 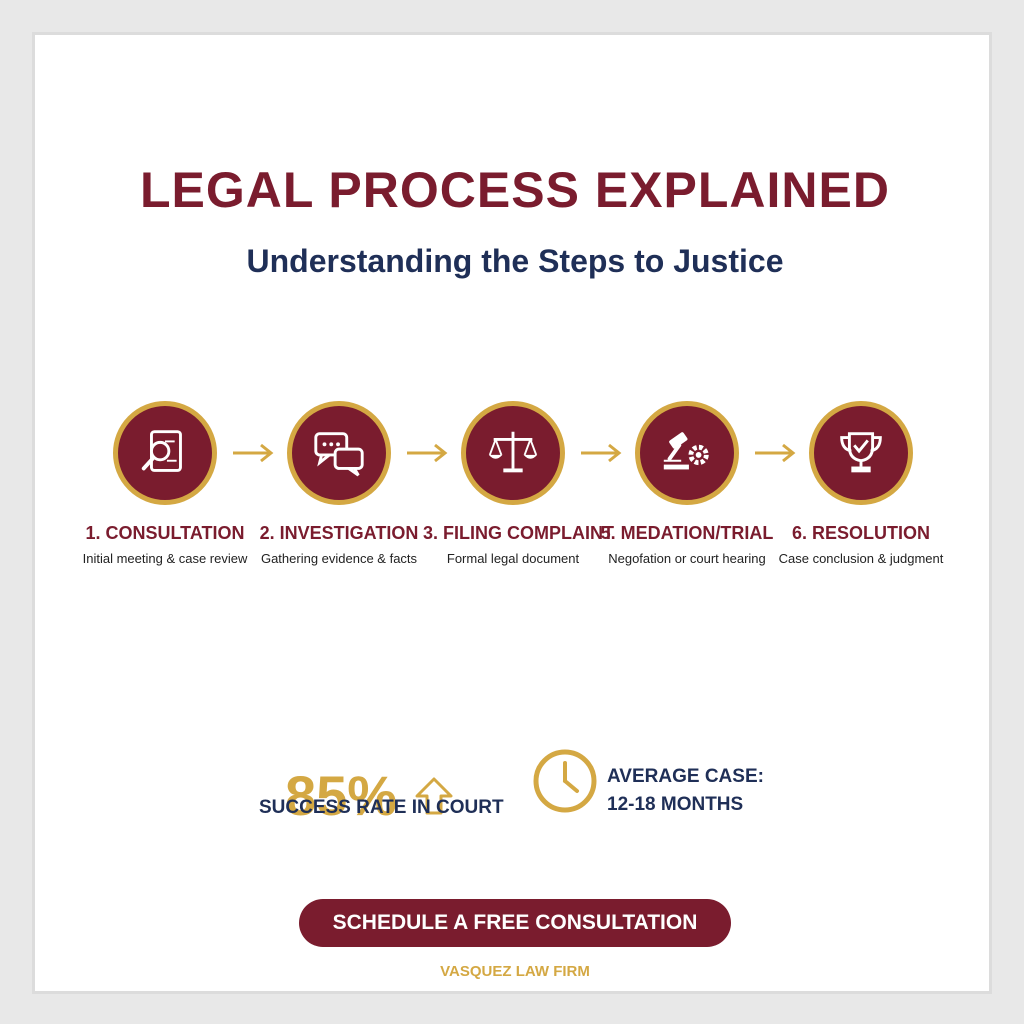 I want to click on success-rate-label: SUCCESS RATE IN COURT, so click(x=381, y=807).